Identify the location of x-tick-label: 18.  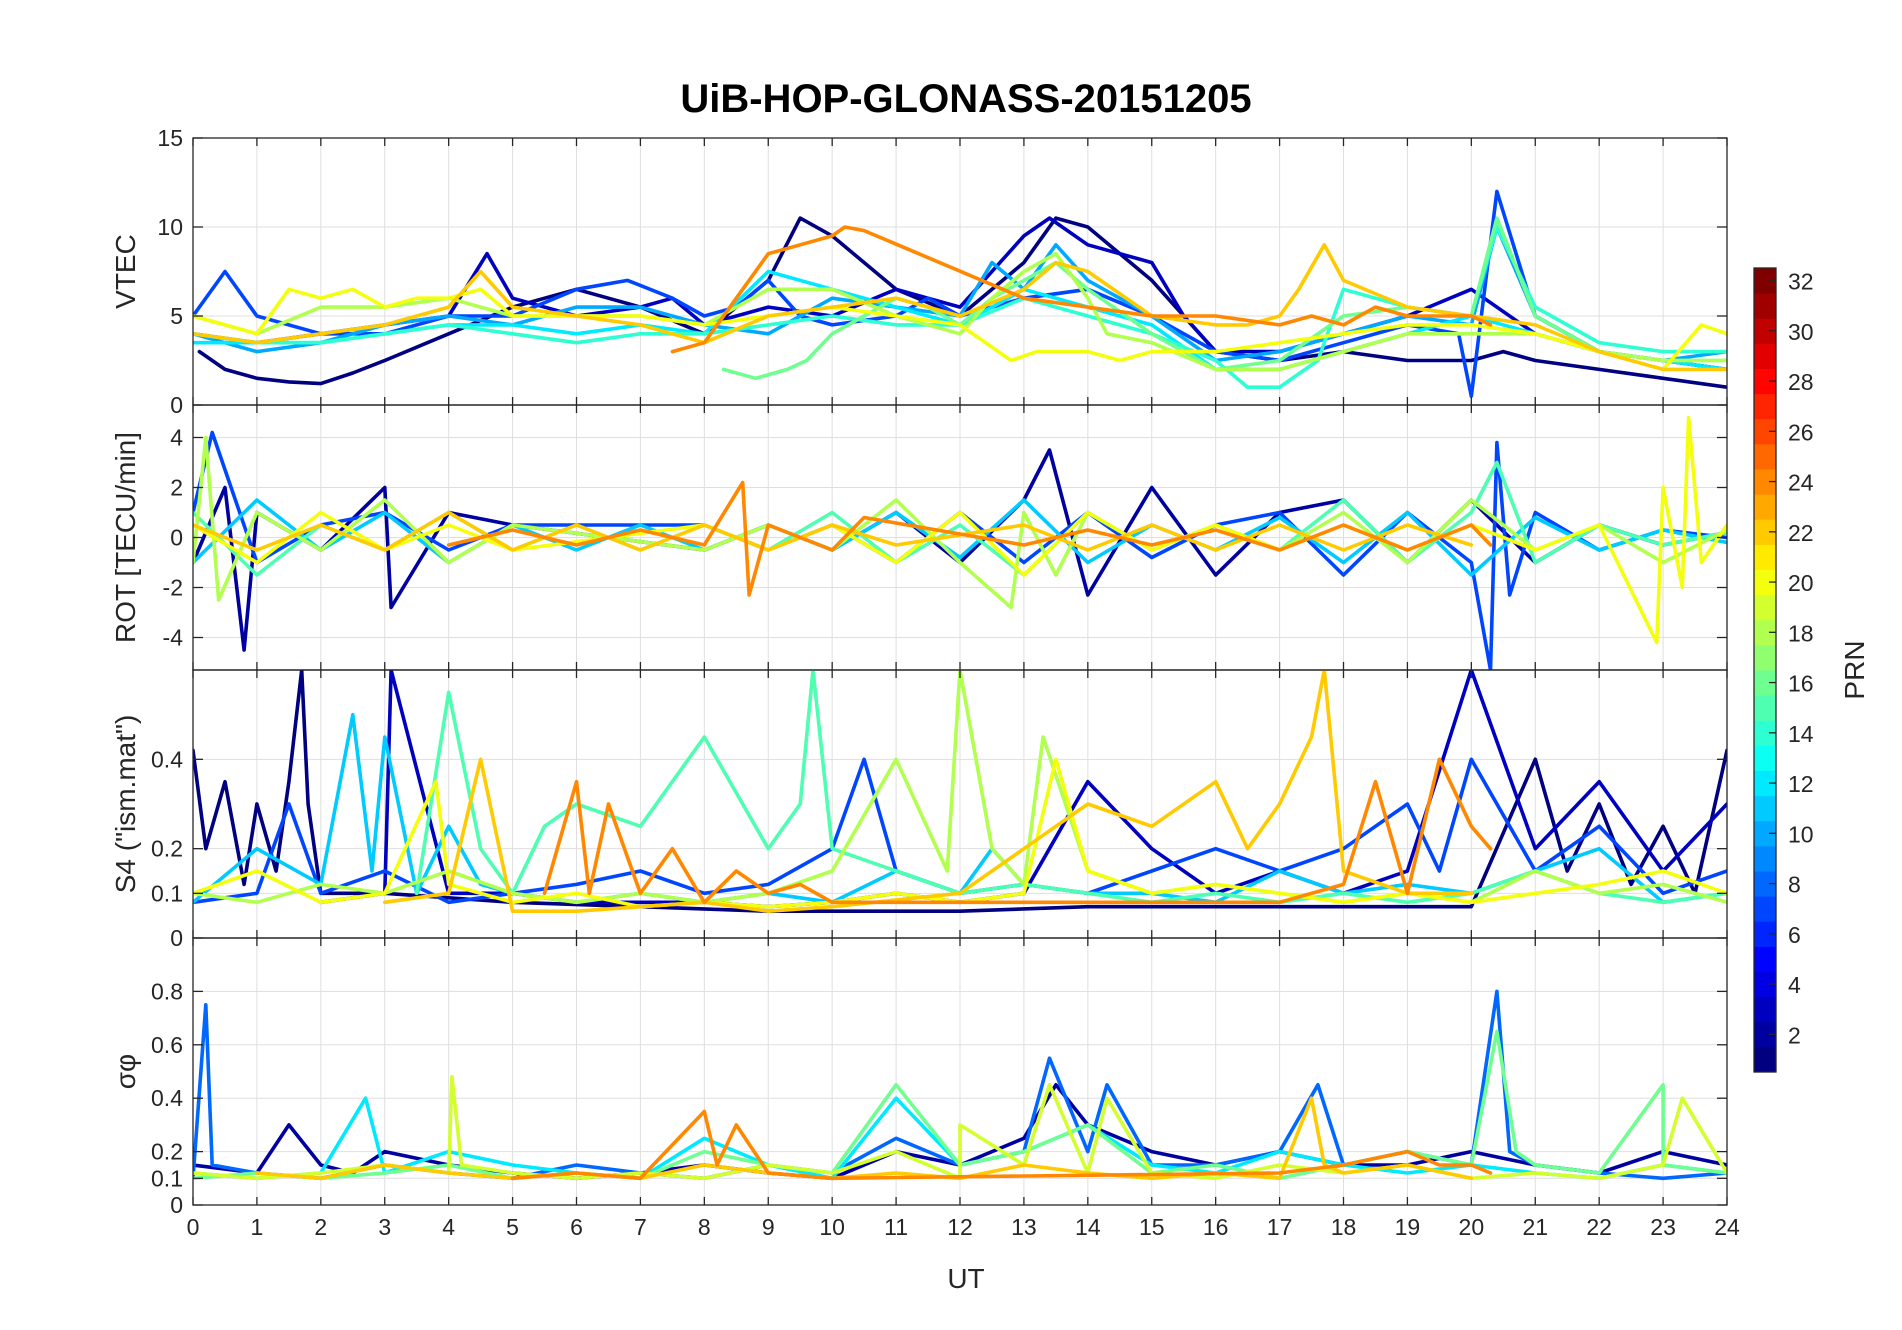
(1344, 1227).